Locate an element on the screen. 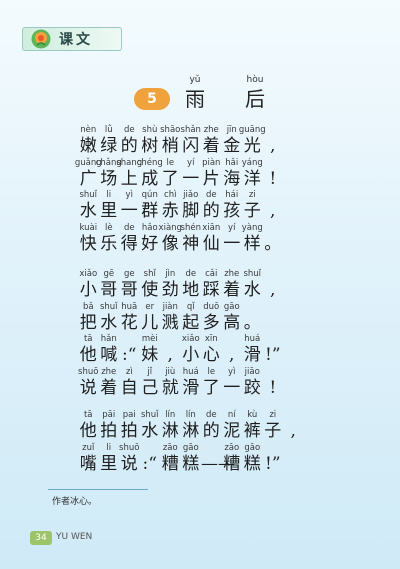 Image resolution: width=400 pixels, height=569 pixels. pinyin: piàn is located at coordinates (211, 162).